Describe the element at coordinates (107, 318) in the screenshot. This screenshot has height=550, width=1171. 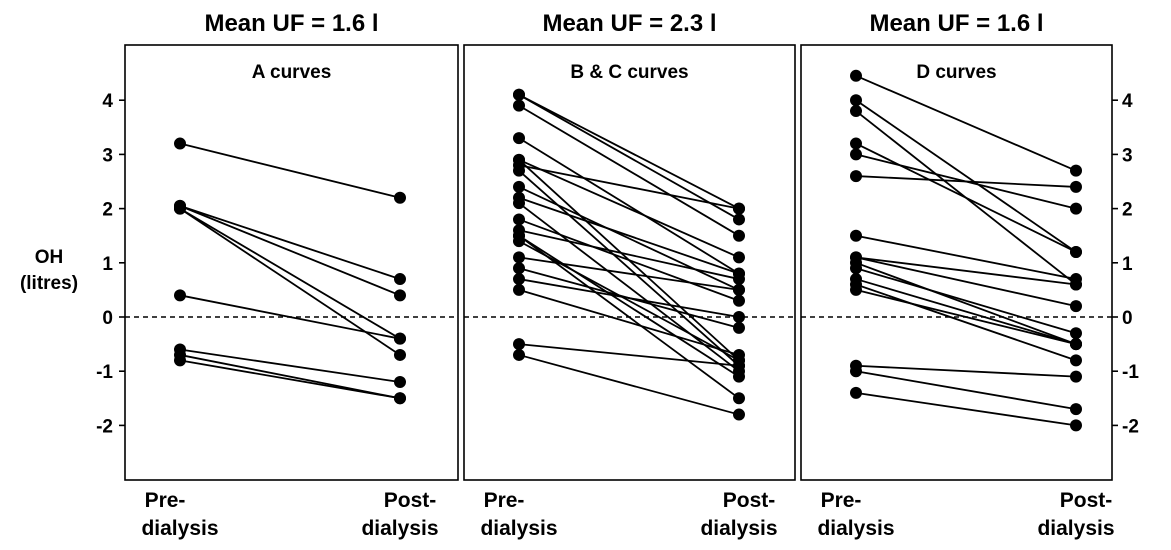
I see `y-tick-label-left: 0` at that location.